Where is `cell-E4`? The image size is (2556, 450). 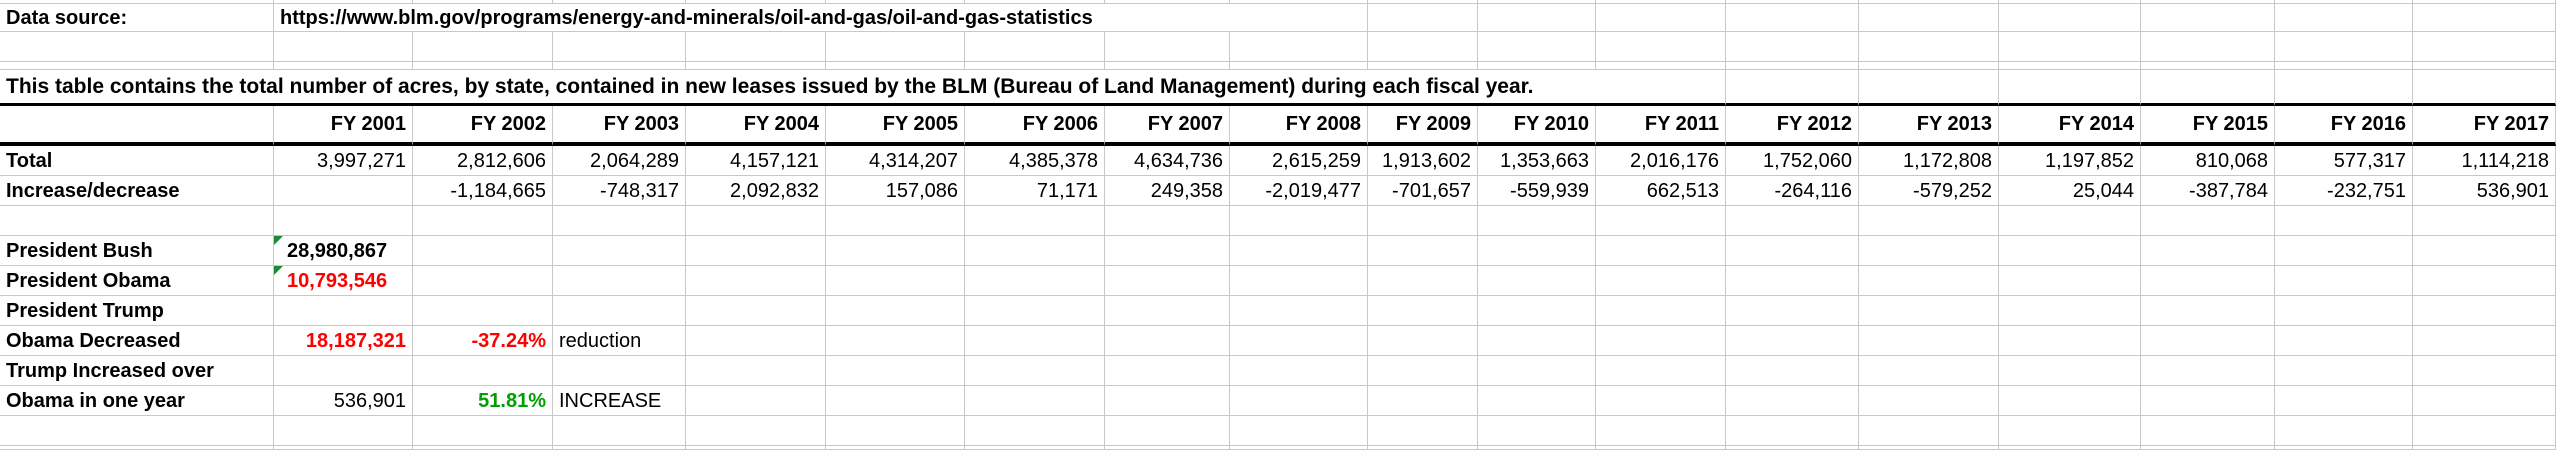
cell-E4 is located at coordinates (756, 66).